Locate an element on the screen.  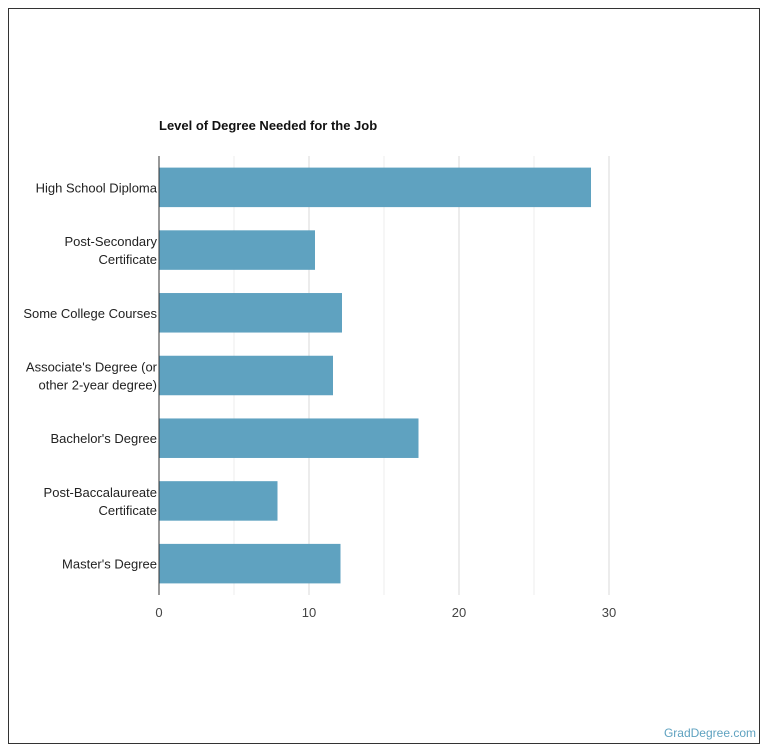
x-tick-label-20: 20 is located at coordinates (459, 612).